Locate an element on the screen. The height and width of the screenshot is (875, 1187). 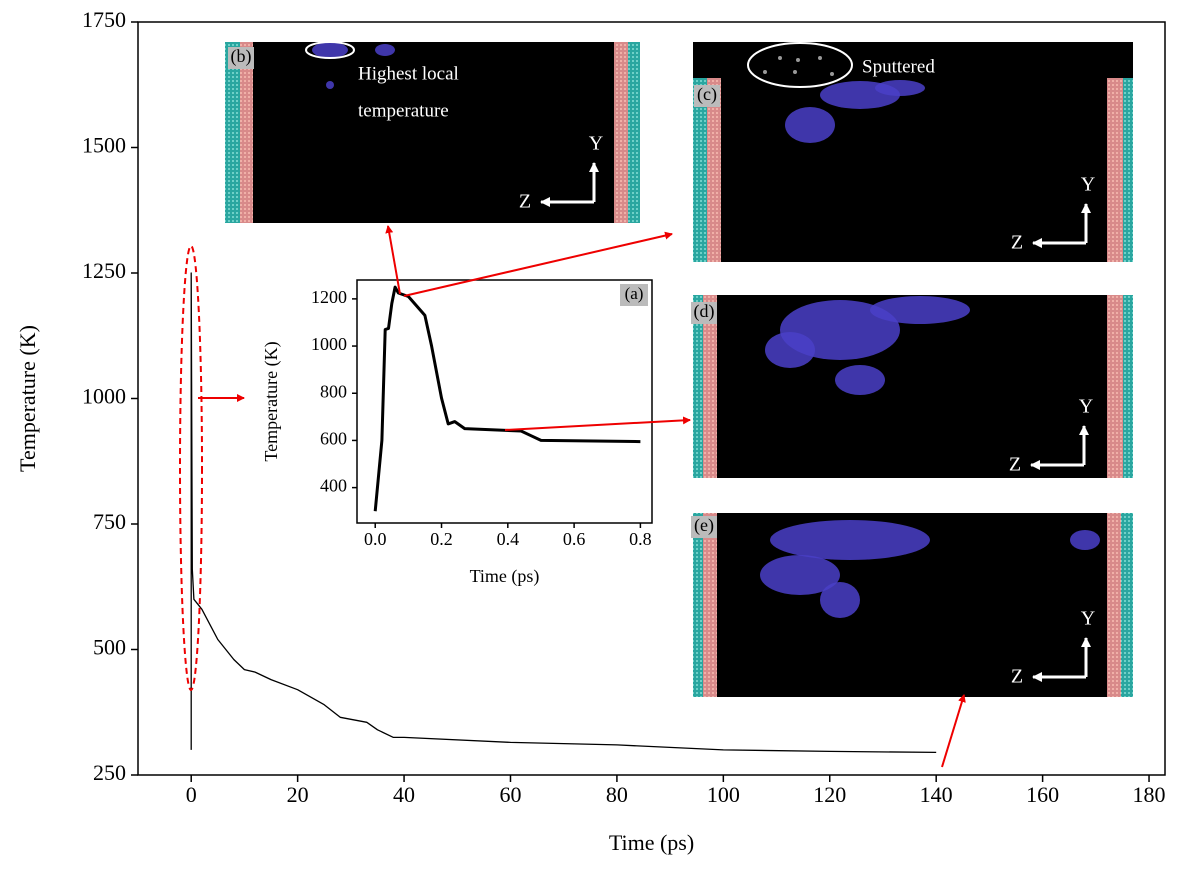
annotation: temperature is located at coordinates (403, 110).